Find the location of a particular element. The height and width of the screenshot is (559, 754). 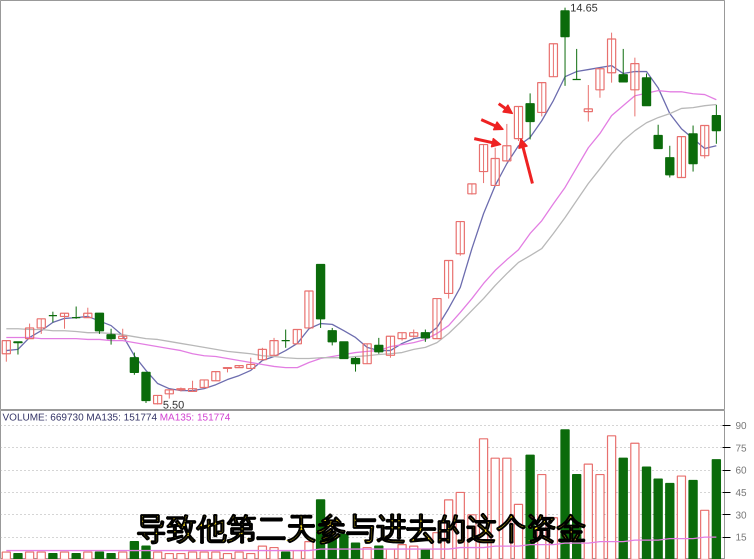

annotation: 14.65 is located at coordinates (584, 8).